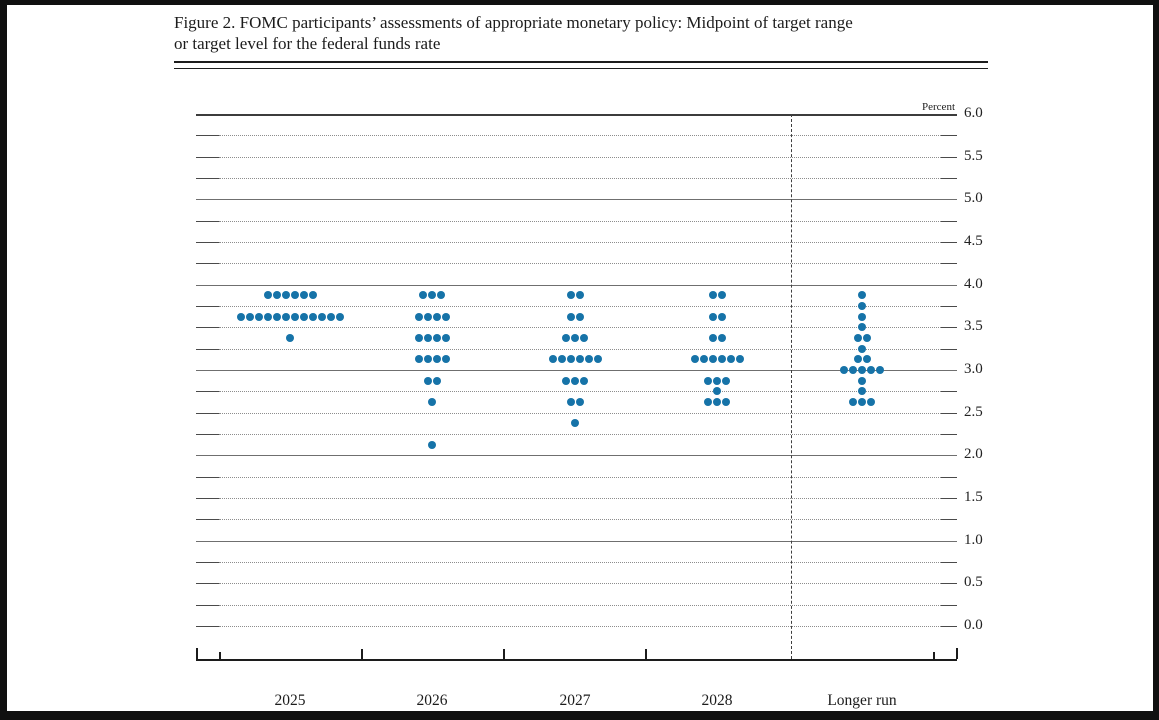  I want to click on x-axis-category-label: 2027, so click(575, 700).